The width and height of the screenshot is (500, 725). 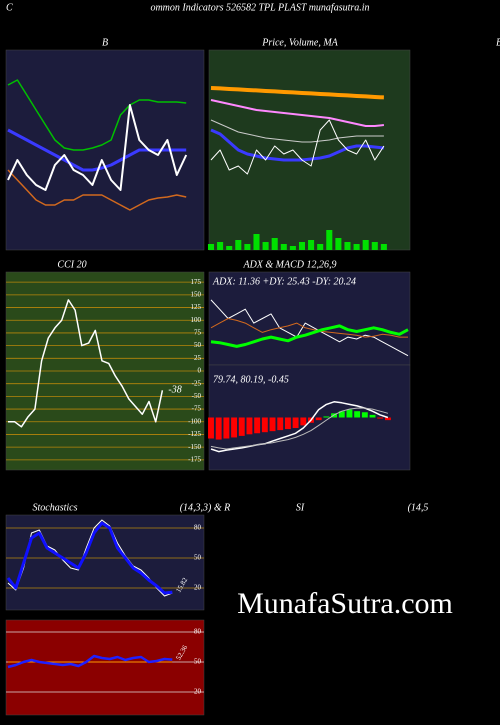 I want to click on chart-title: B, so click(x=105, y=42).